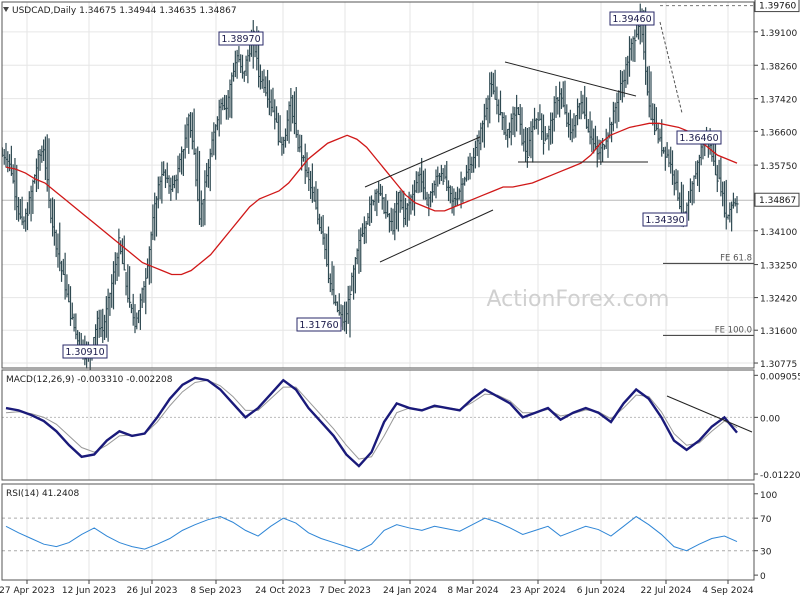 The image size is (800, 604). What do you see at coordinates (778, 300) in the screenshot?
I see `price-tick-label: 1.32420` at bounding box center [778, 300].